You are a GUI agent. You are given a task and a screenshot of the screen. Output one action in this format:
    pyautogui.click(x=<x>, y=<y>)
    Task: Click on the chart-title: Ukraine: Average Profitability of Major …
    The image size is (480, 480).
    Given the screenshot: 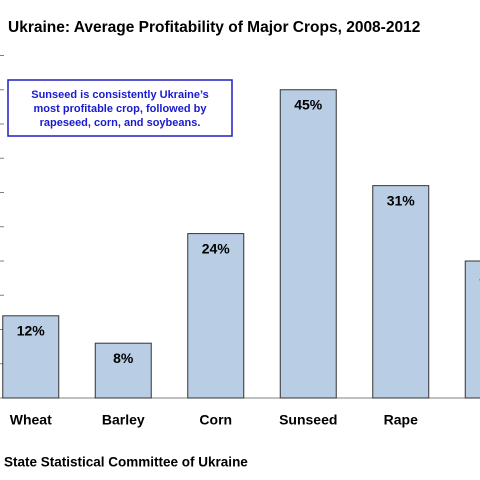 What is the action you would take?
    pyautogui.click(x=214, y=27)
    